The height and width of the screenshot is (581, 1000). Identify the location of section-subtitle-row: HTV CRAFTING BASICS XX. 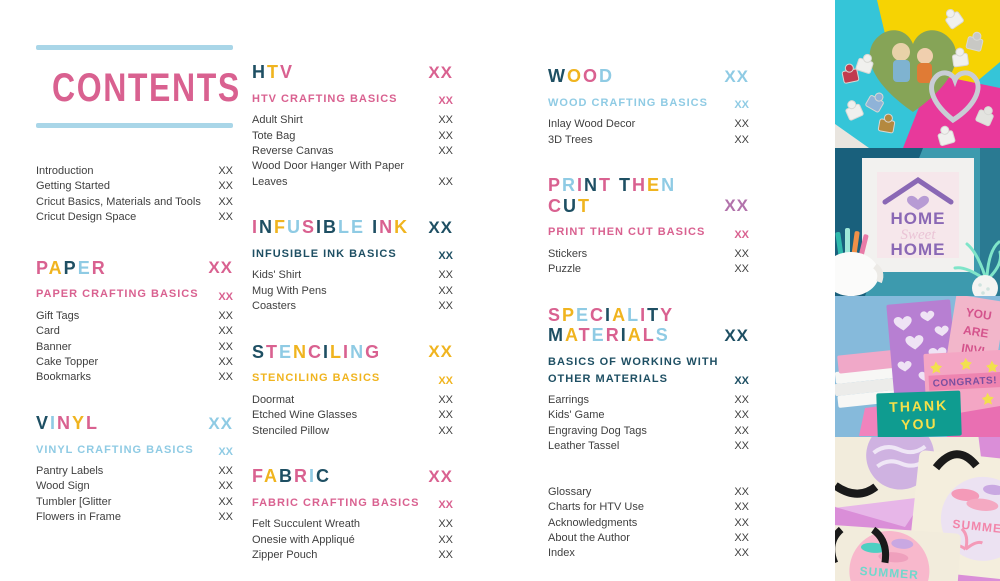
(352, 99).